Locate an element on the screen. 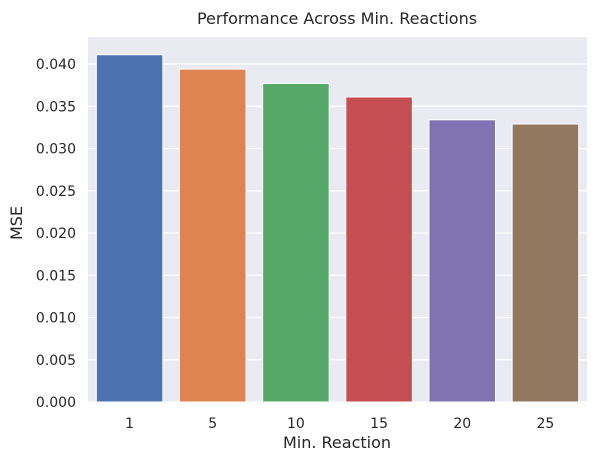 Image resolution: width=601 pixels, height=463 pixels. chart-title: Performance Across Min. Reactions is located at coordinates (337, 18).